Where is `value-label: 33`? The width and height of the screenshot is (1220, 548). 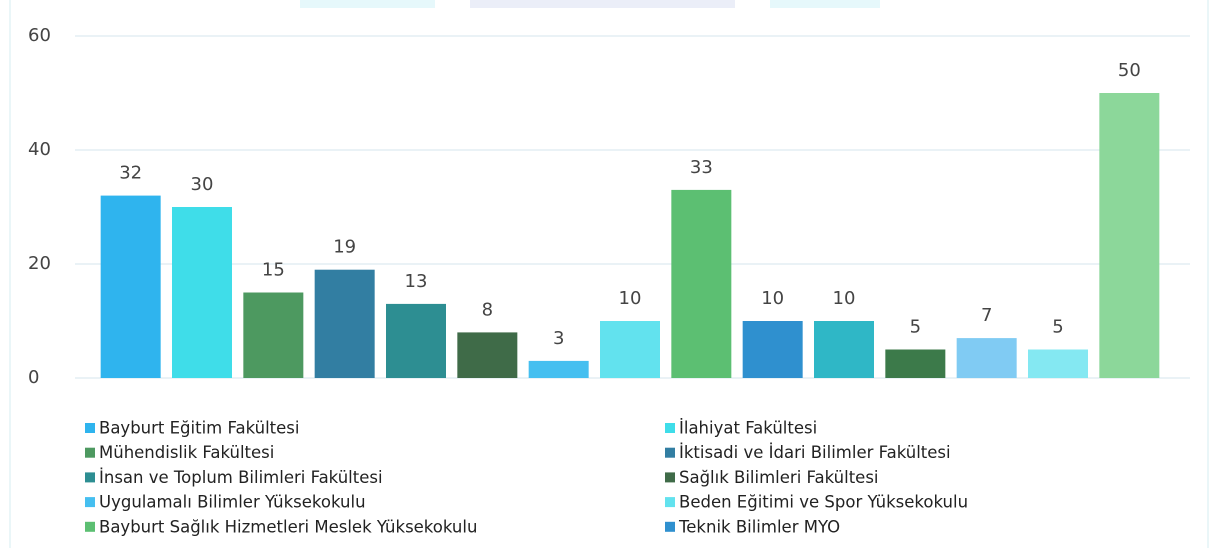
value-label: 33 is located at coordinates (701, 167).